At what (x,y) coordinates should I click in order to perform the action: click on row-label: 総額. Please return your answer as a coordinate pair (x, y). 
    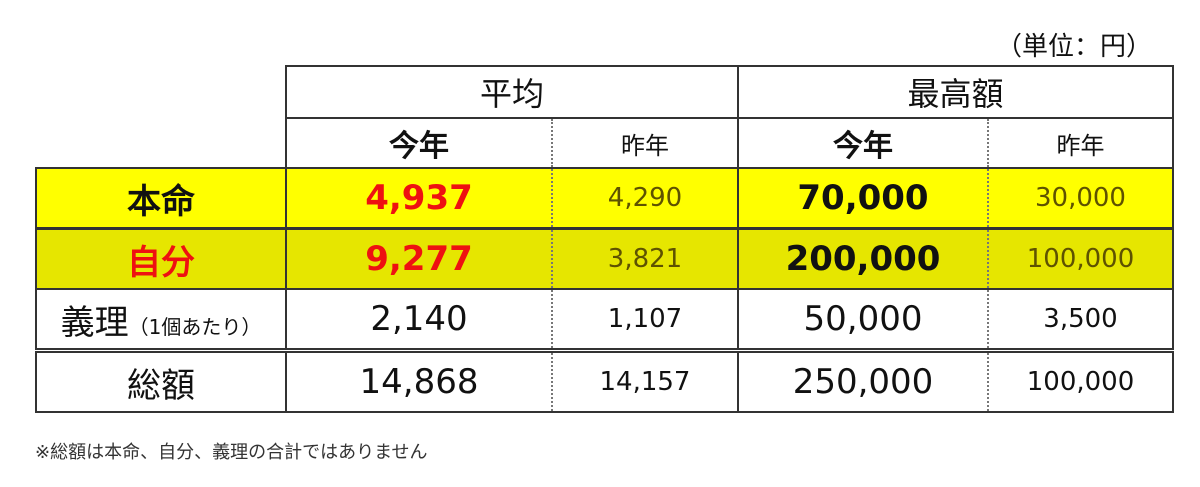
    Looking at the image, I should click on (161, 381).